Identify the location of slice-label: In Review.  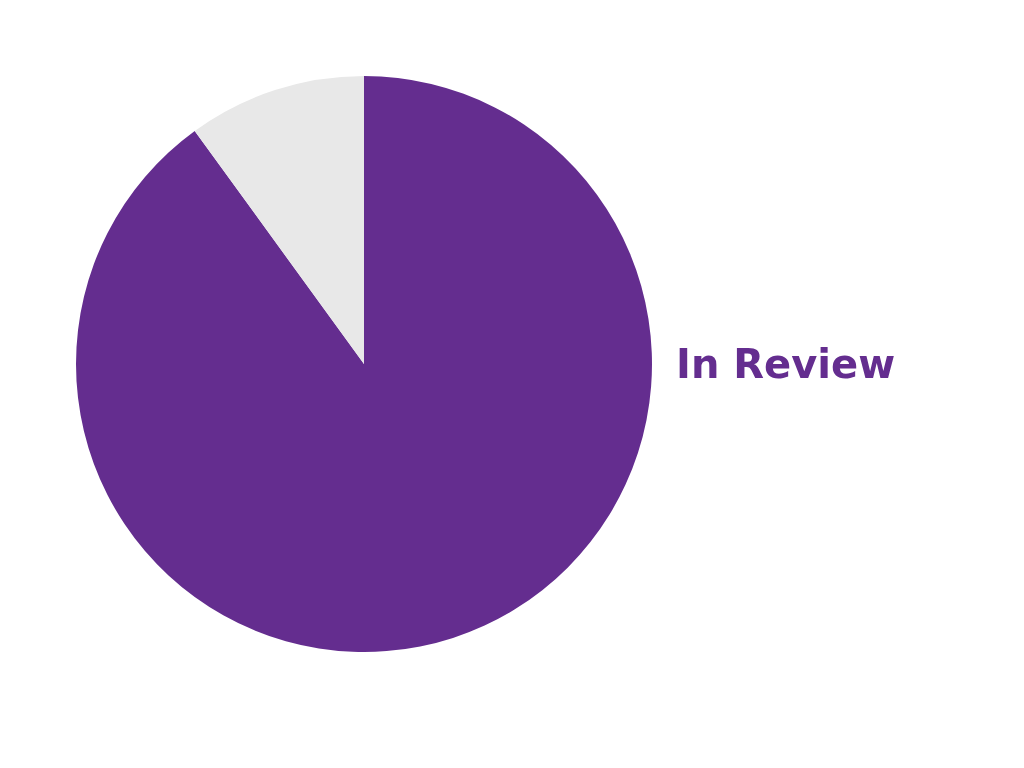
(786, 364).